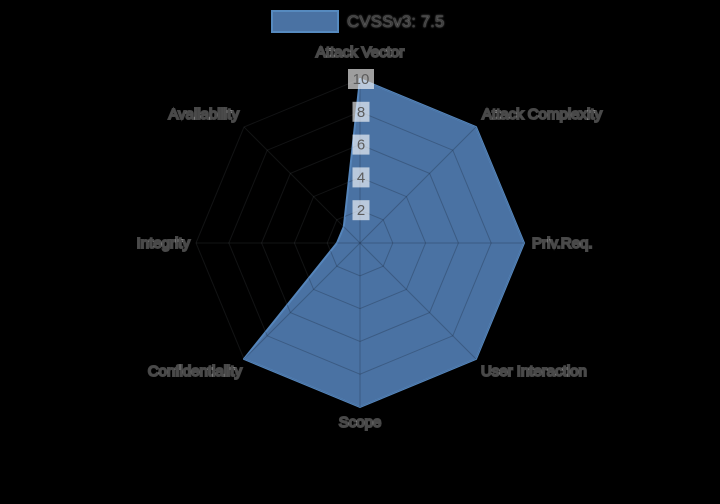  I want to click on legend-item: CVSSv3: 7.5, so click(357, 21).